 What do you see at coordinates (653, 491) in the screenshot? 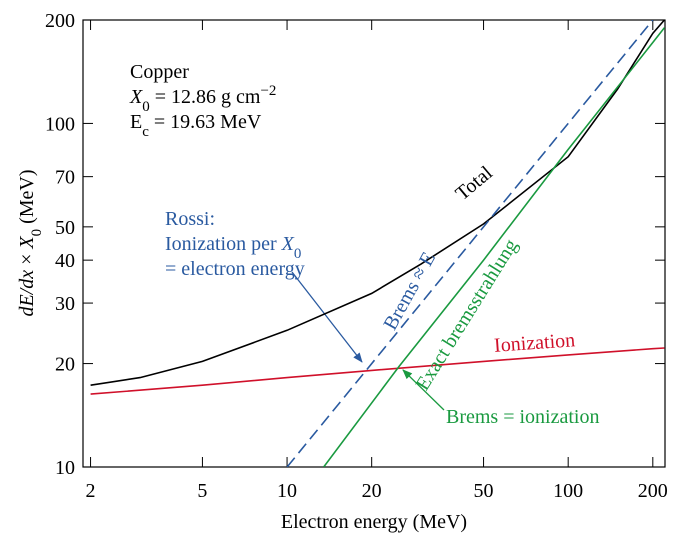
I see `x-tick-label: 200` at bounding box center [653, 491].